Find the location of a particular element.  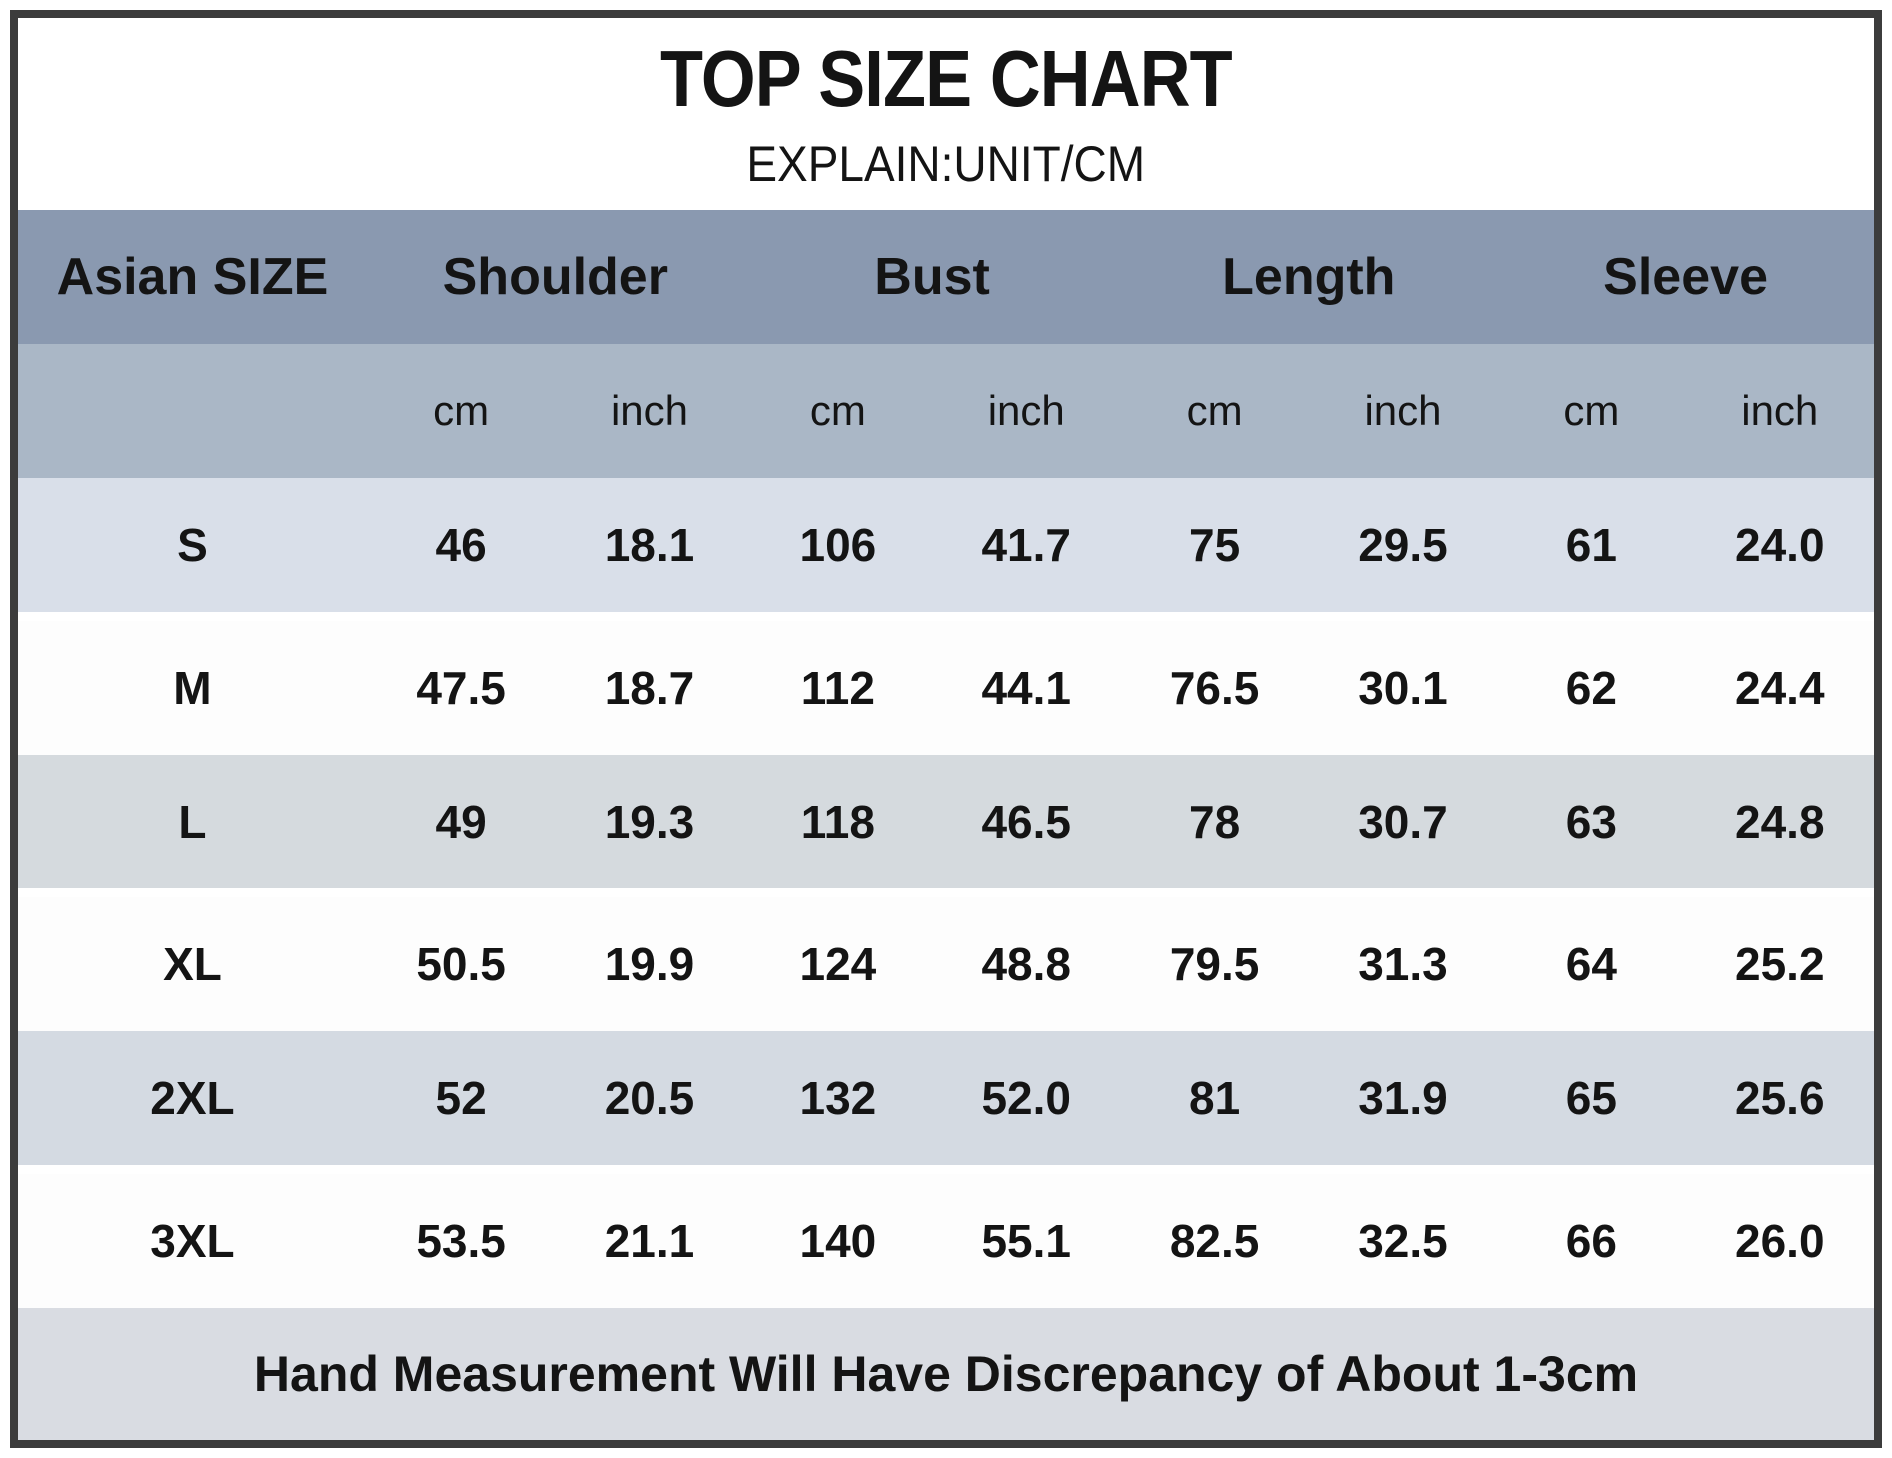

measurement-cell: 140 is located at coordinates (838, 1241).